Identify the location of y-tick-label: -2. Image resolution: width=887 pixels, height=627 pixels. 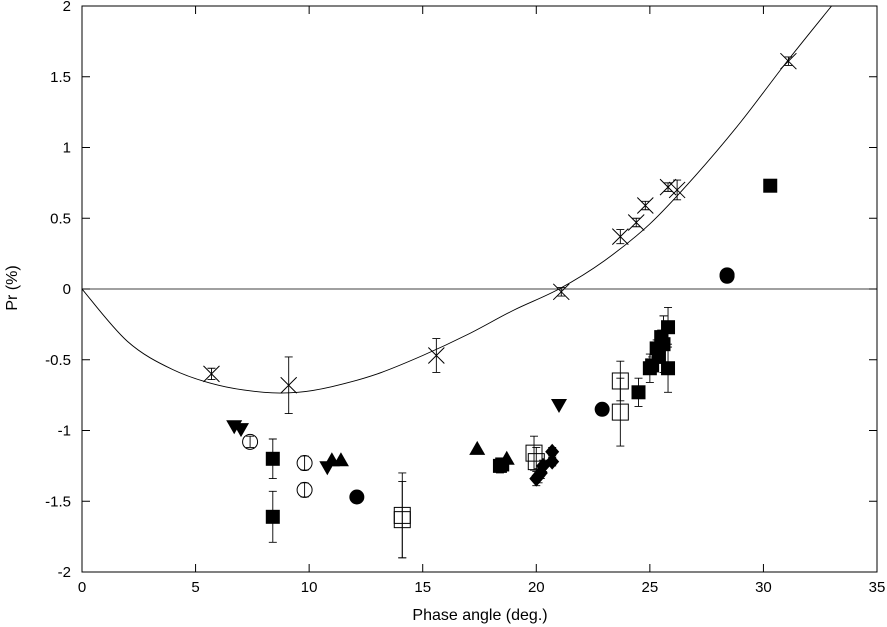
(64, 572).